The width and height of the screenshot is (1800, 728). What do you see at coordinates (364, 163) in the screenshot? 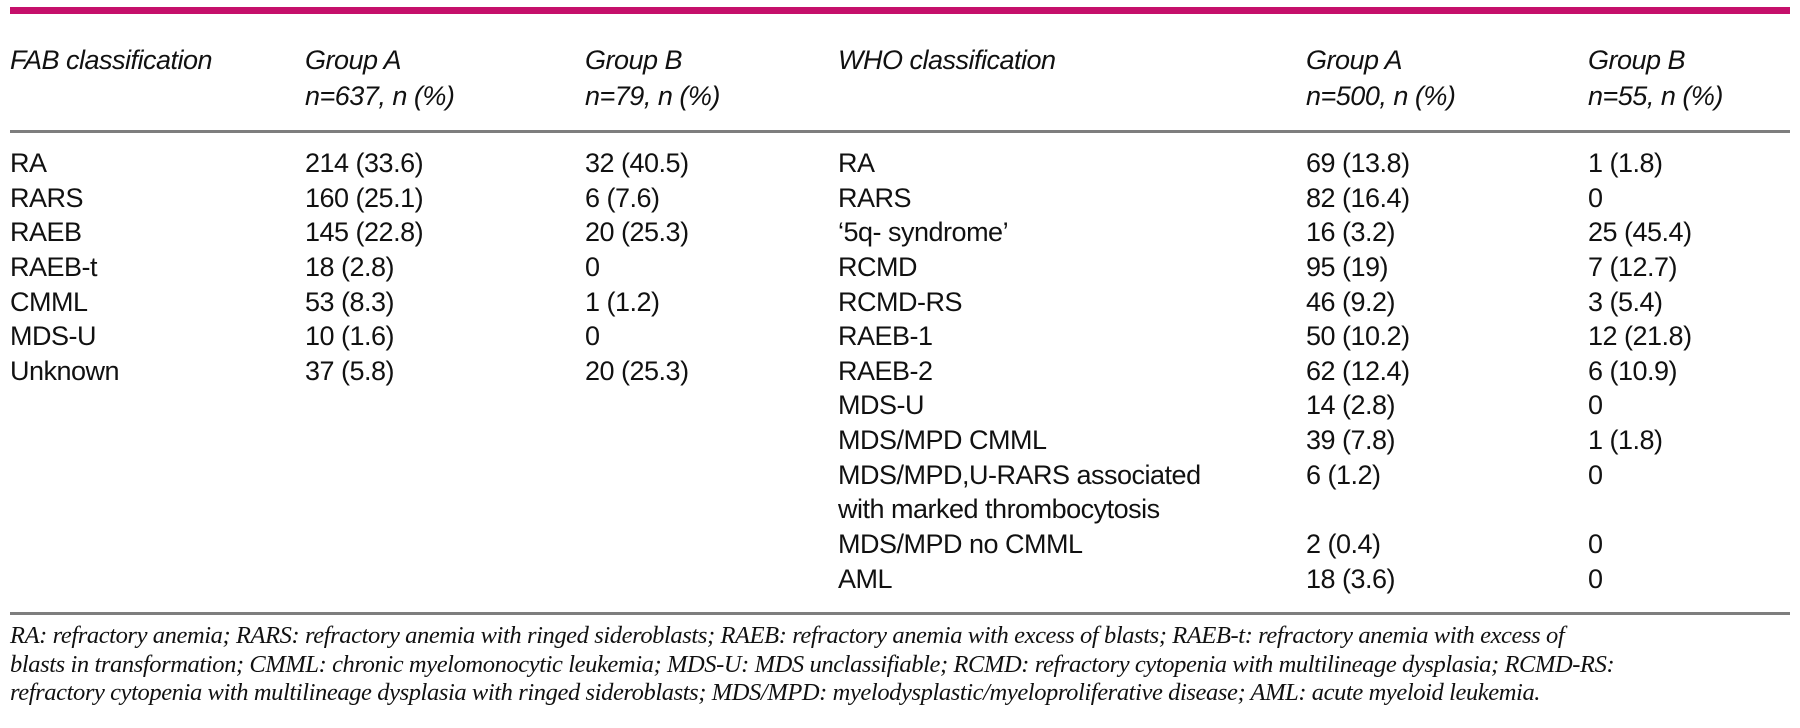
I see `fab-cell-group-a: 214 (33.6)` at bounding box center [364, 163].